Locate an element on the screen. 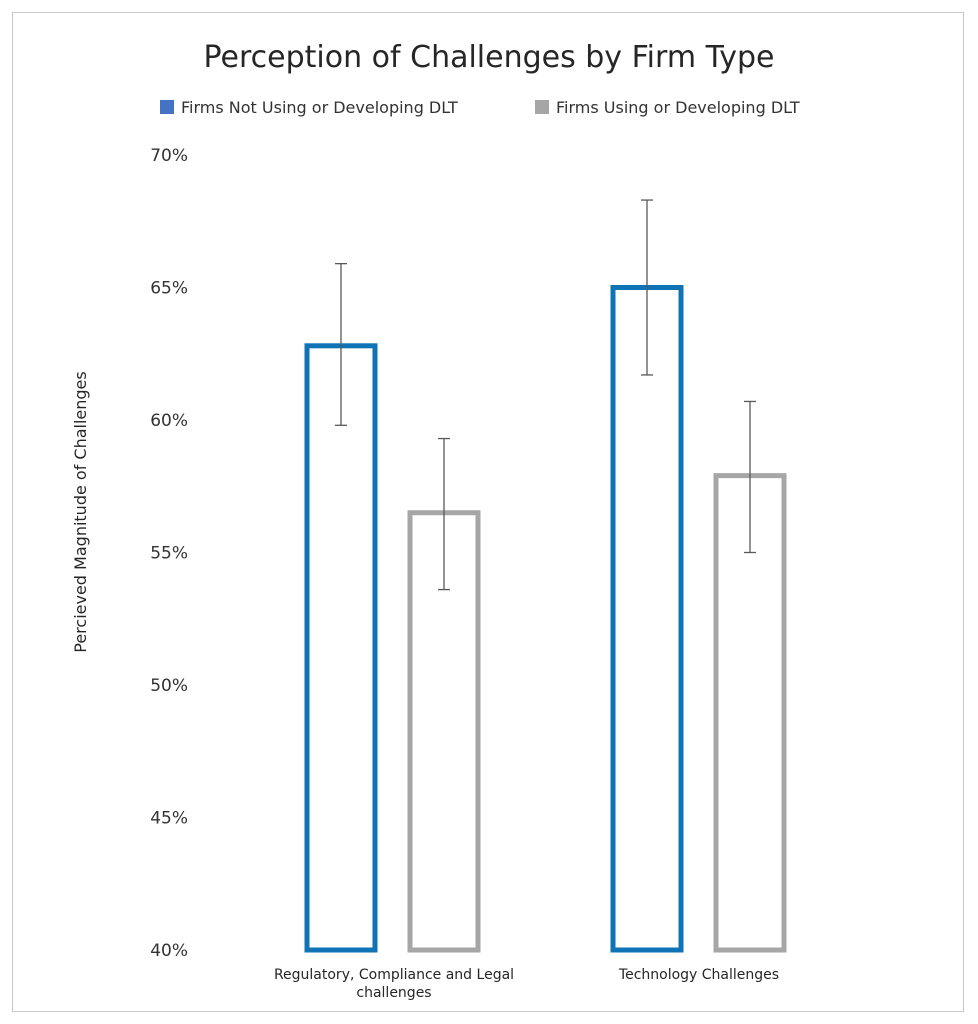  y-tick-label: 65% is located at coordinates (169, 289).